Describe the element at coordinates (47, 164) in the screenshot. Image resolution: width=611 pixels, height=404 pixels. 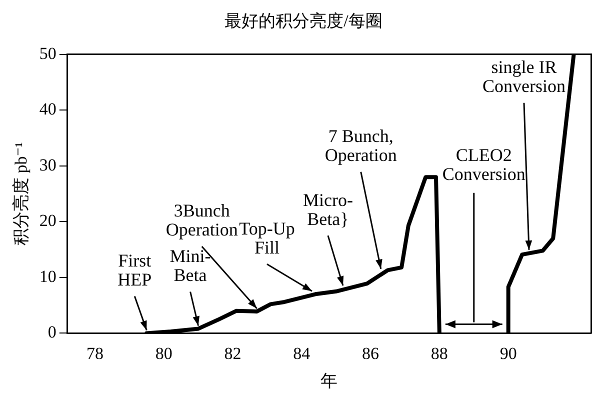
I see `y-tick-label: 30` at that location.